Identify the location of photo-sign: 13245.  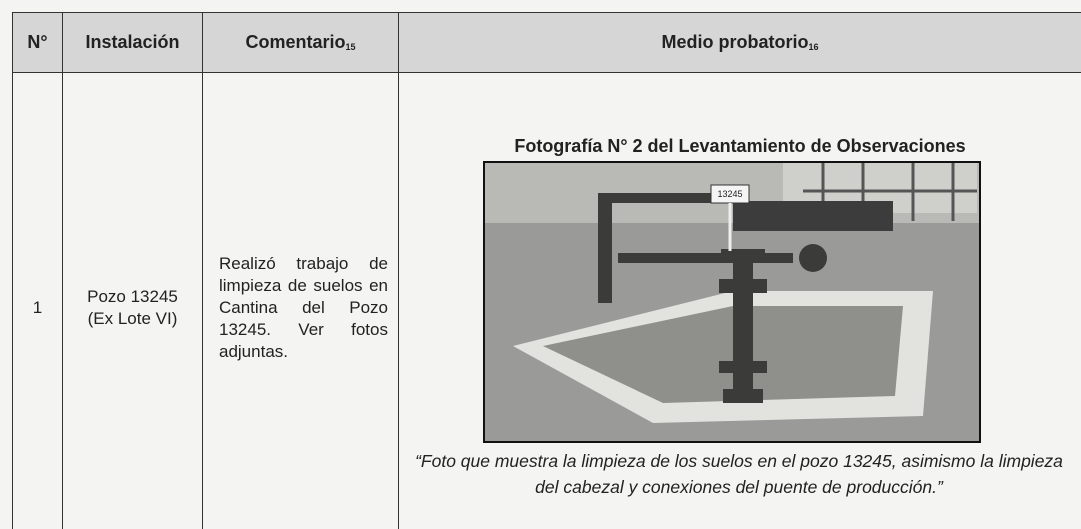
(729, 194).